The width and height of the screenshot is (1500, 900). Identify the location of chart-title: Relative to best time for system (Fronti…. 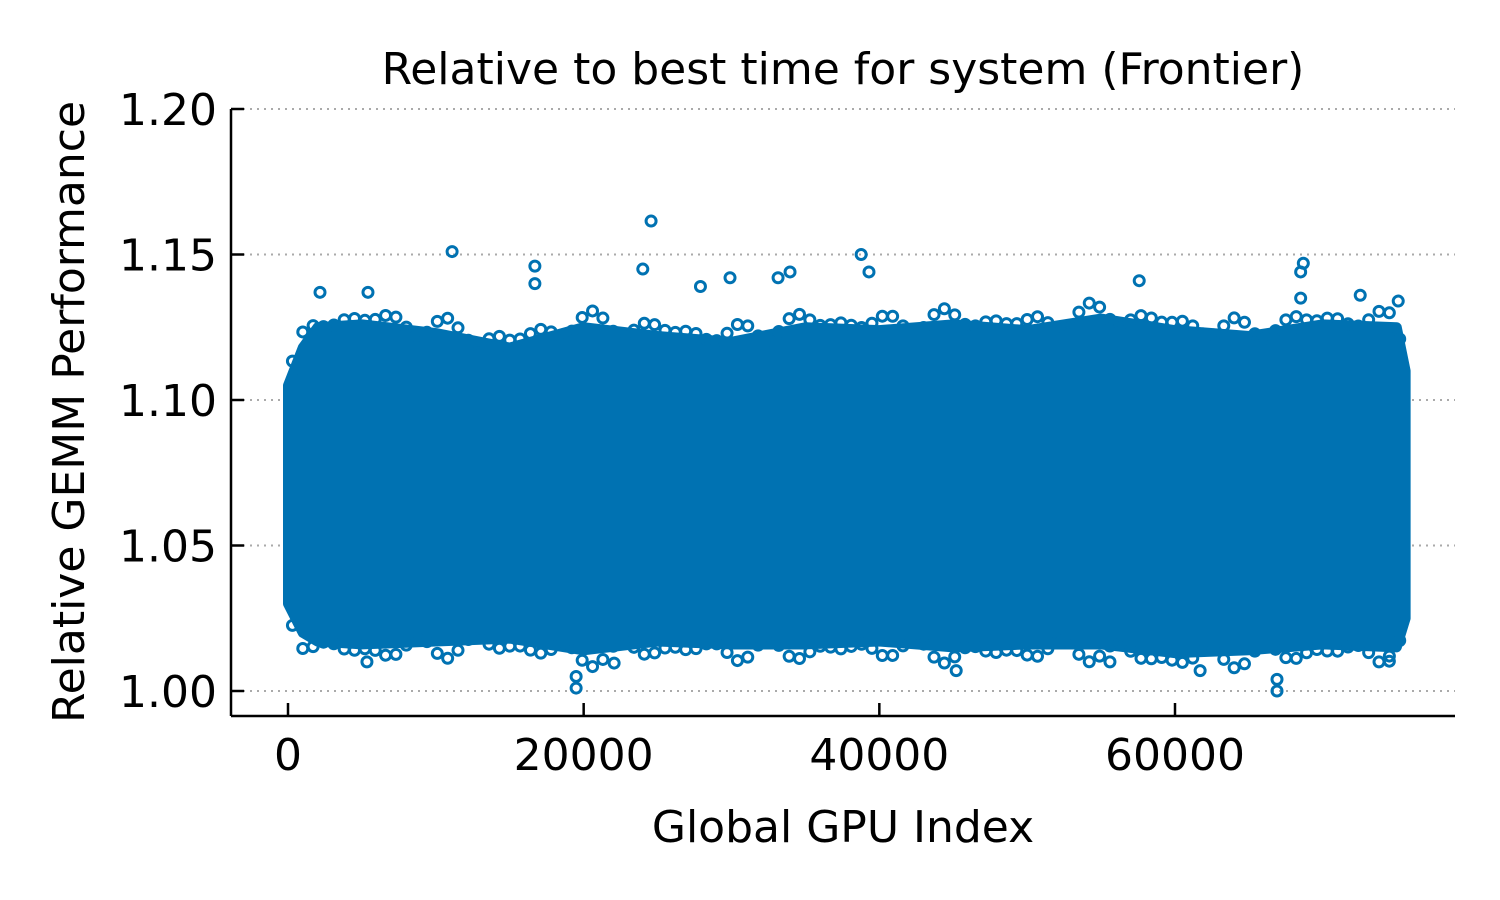
(843, 69).